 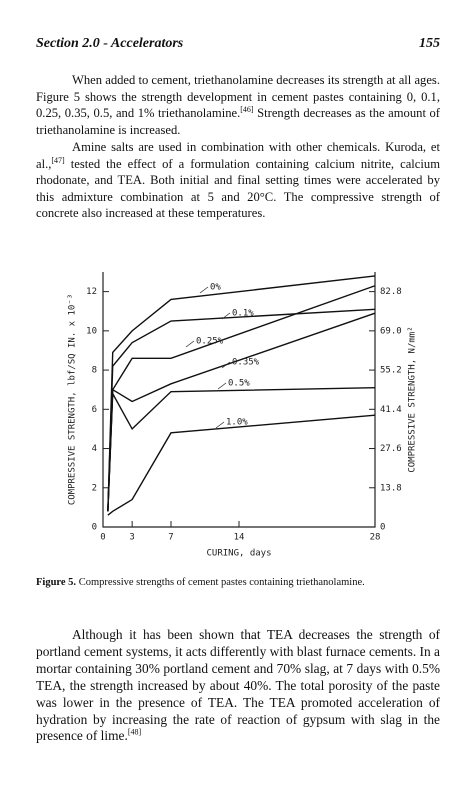 I want to click on y2-tick-label: 41.4, so click(x=391, y=410).